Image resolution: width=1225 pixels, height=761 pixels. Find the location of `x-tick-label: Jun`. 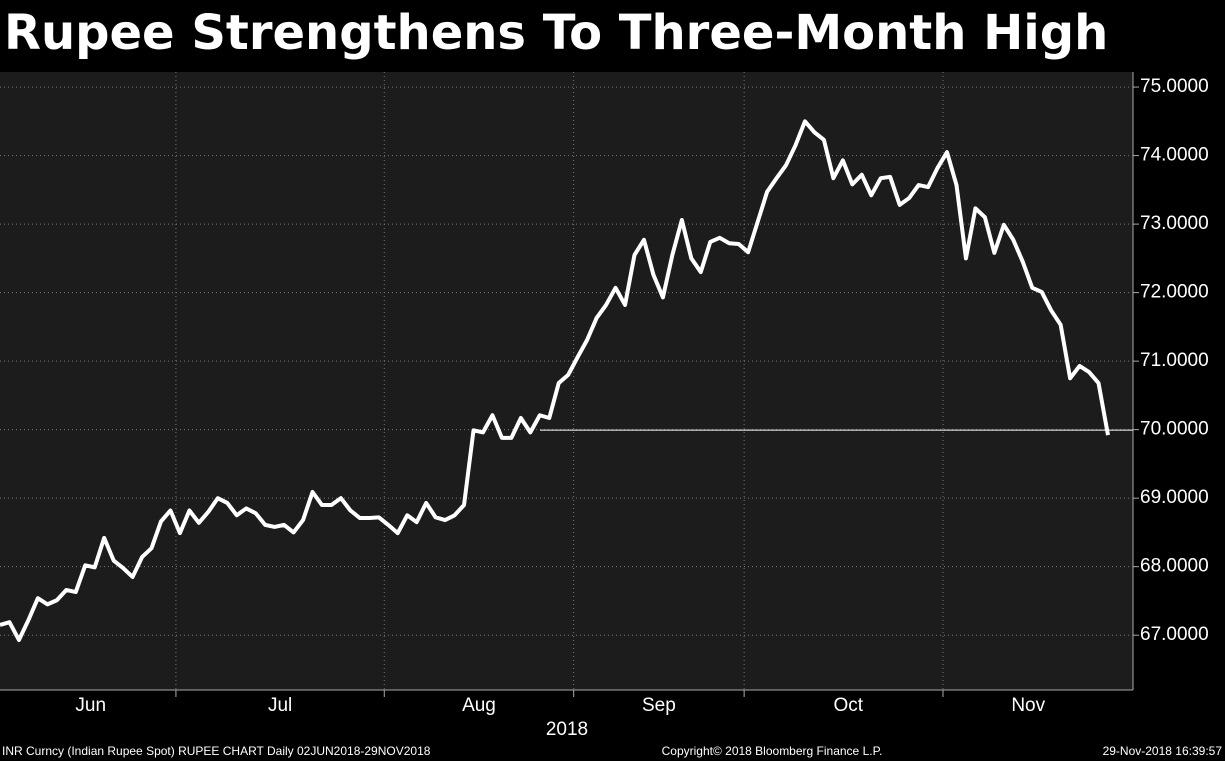

x-tick-label: Jun is located at coordinates (90, 705).